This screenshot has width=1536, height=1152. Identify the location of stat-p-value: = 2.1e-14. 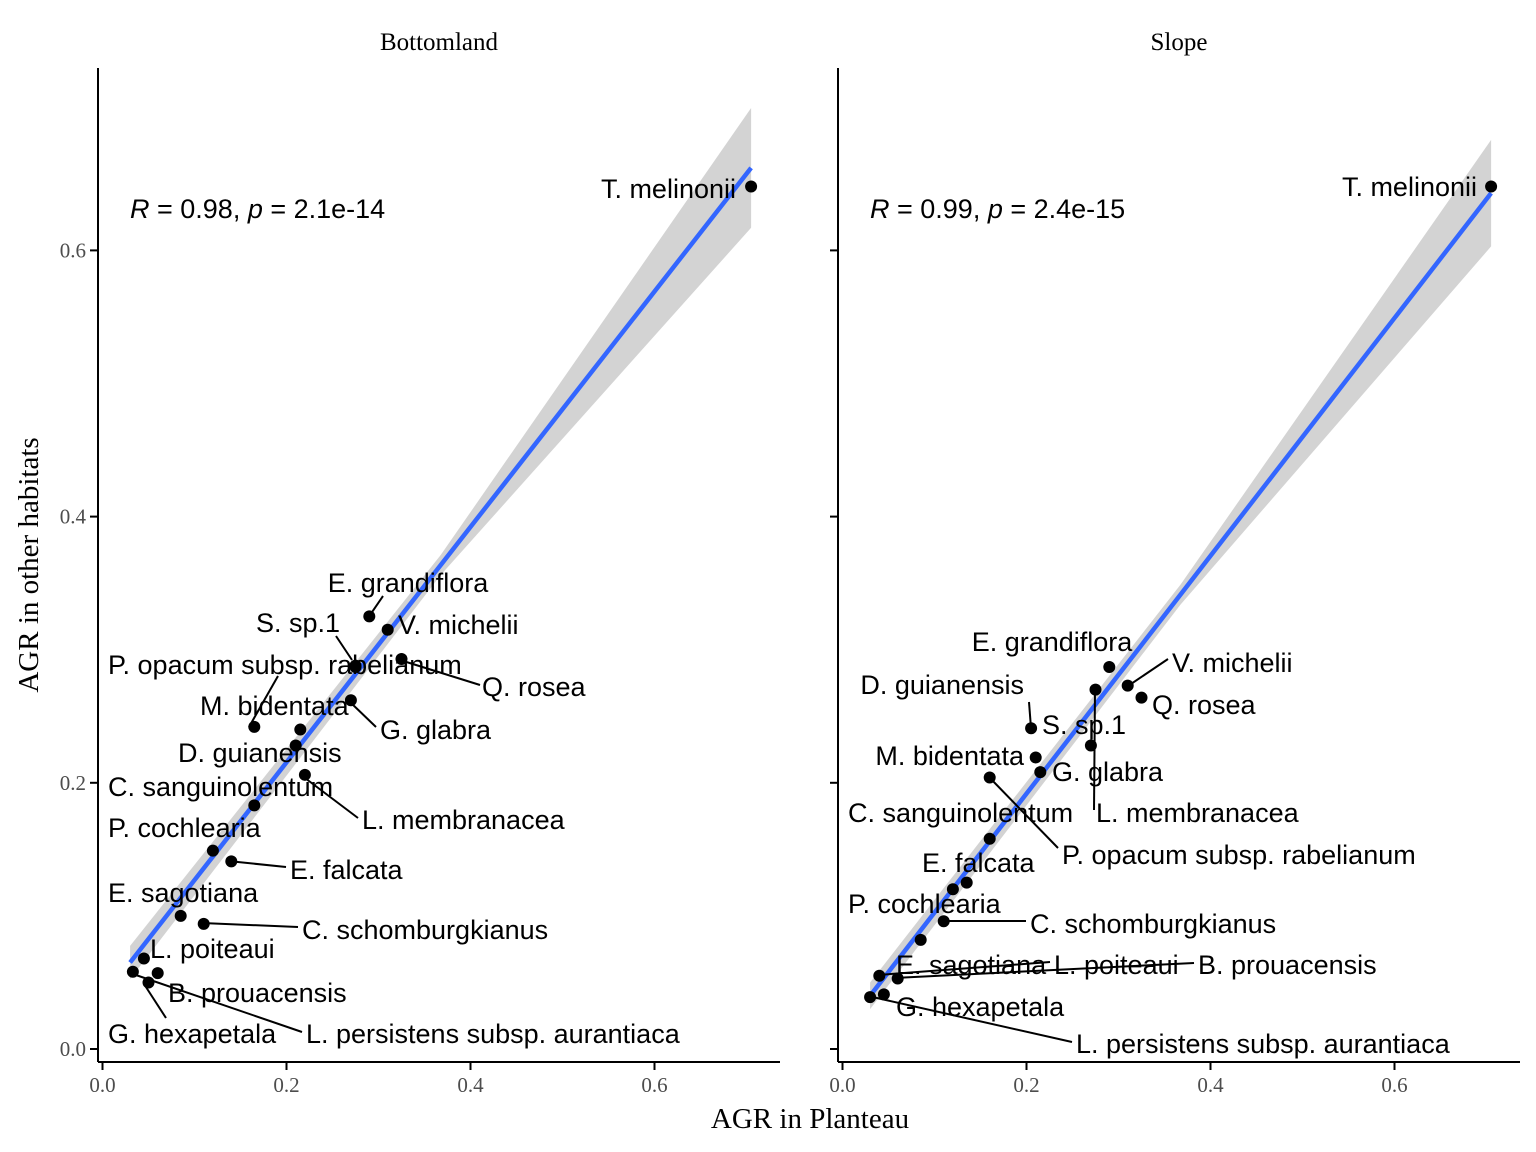
(324, 209).